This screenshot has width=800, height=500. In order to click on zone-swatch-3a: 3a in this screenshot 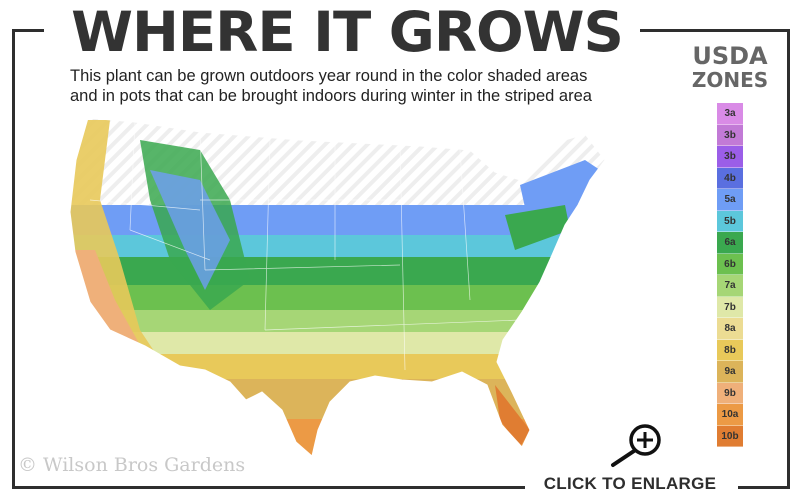, I will do `click(730, 114)`.